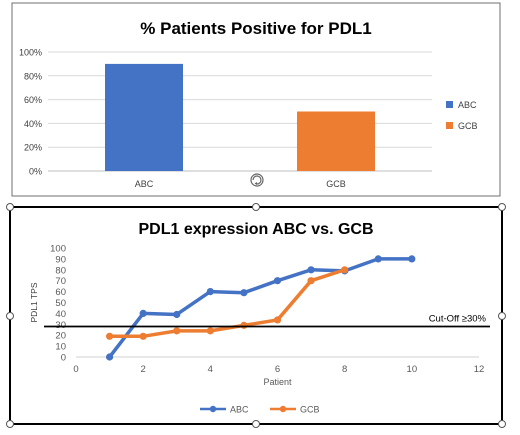 The width and height of the screenshot is (520, 435). Describe the element at coordinates (60, 336) in the screenshot. I see `line-y-tick-label: 20` at that location.